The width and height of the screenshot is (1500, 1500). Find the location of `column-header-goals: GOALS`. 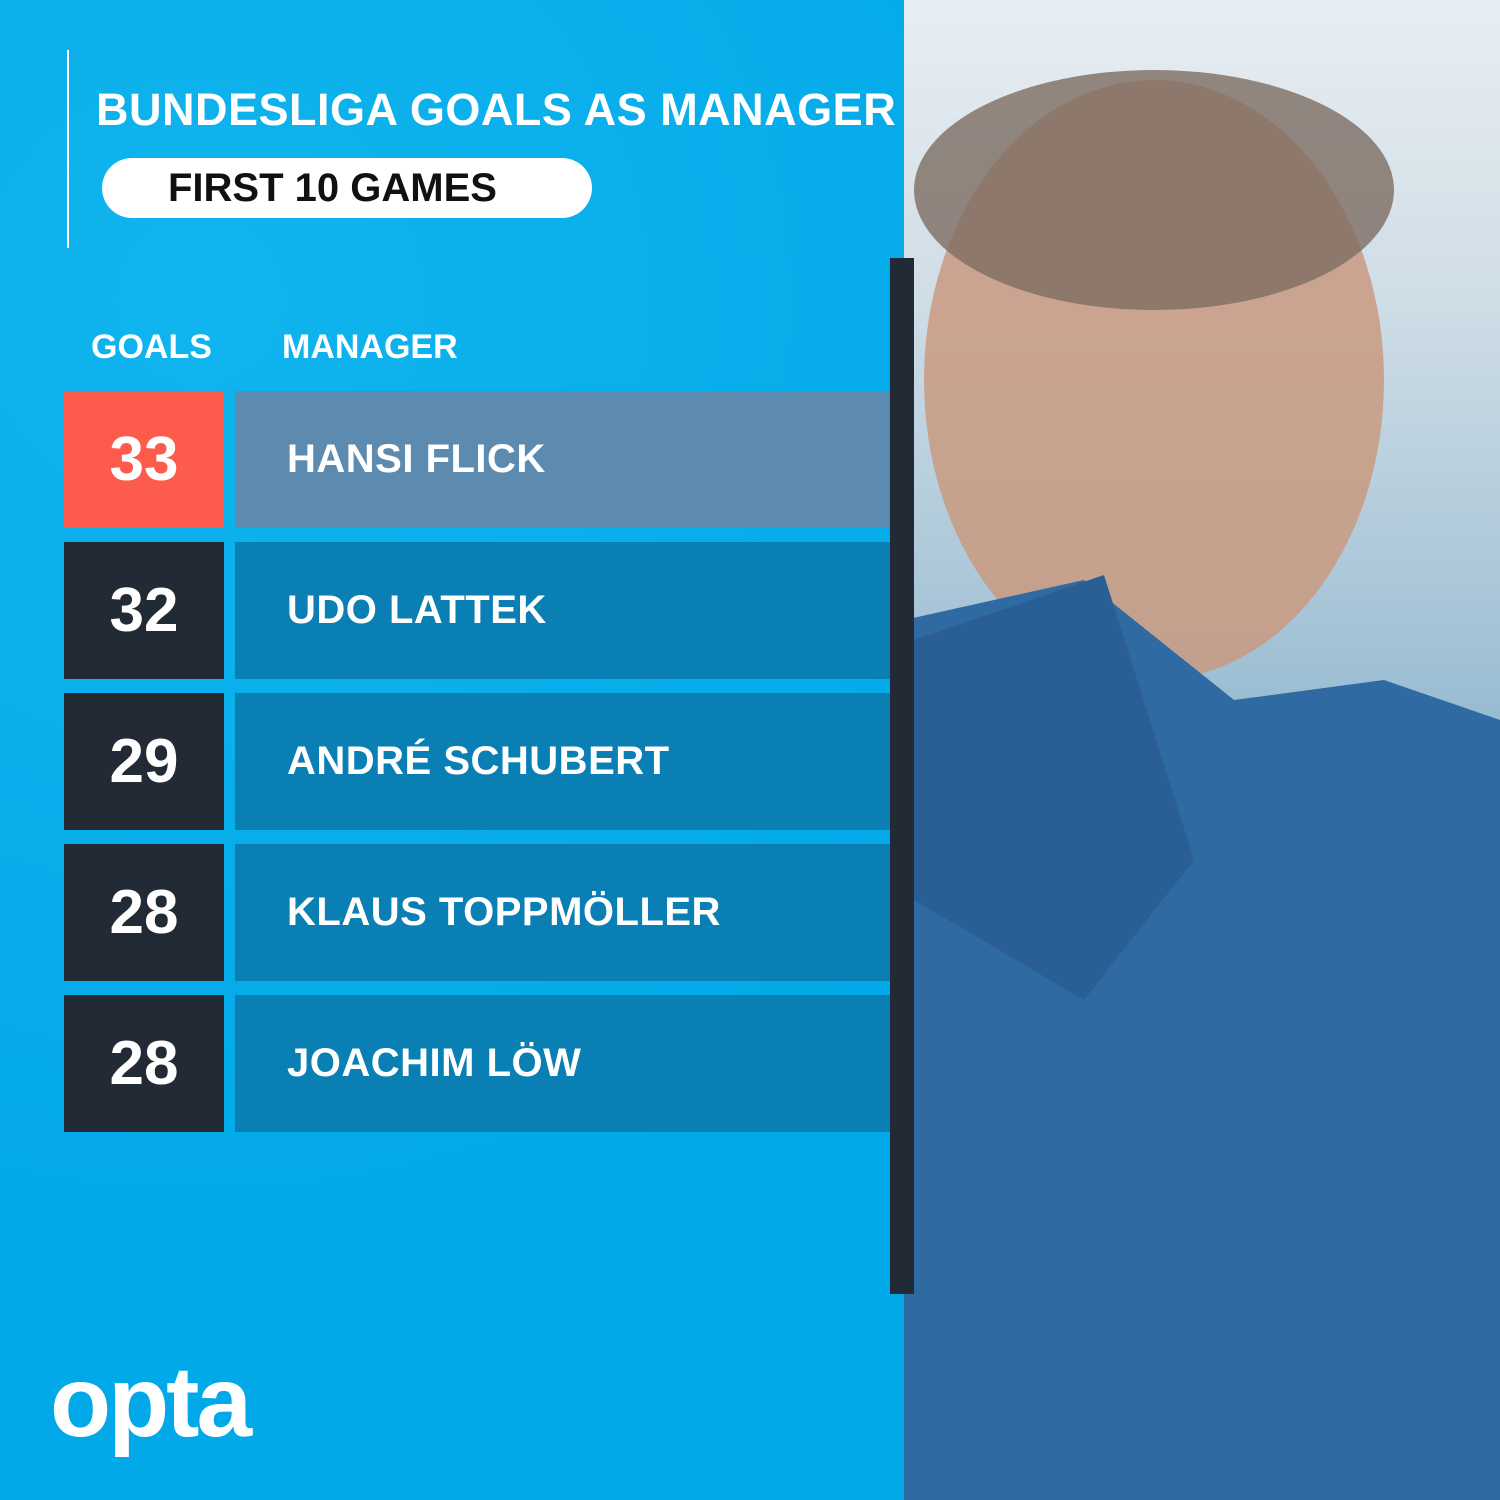

column-header-goals: GOALS is located at coordinates (151, 347).